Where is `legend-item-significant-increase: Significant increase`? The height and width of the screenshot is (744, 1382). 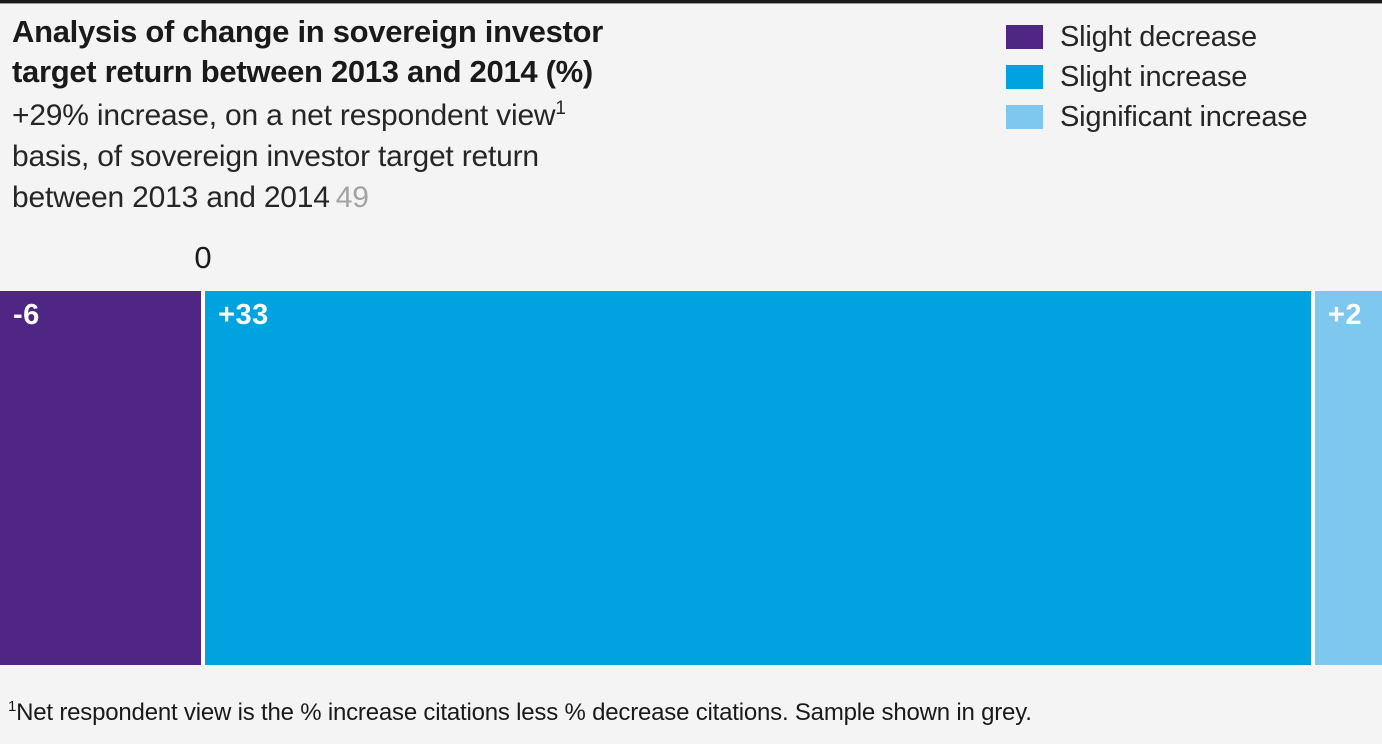
legend-item-significant-increase: Significant increase is located at coordinates (1157, 117).